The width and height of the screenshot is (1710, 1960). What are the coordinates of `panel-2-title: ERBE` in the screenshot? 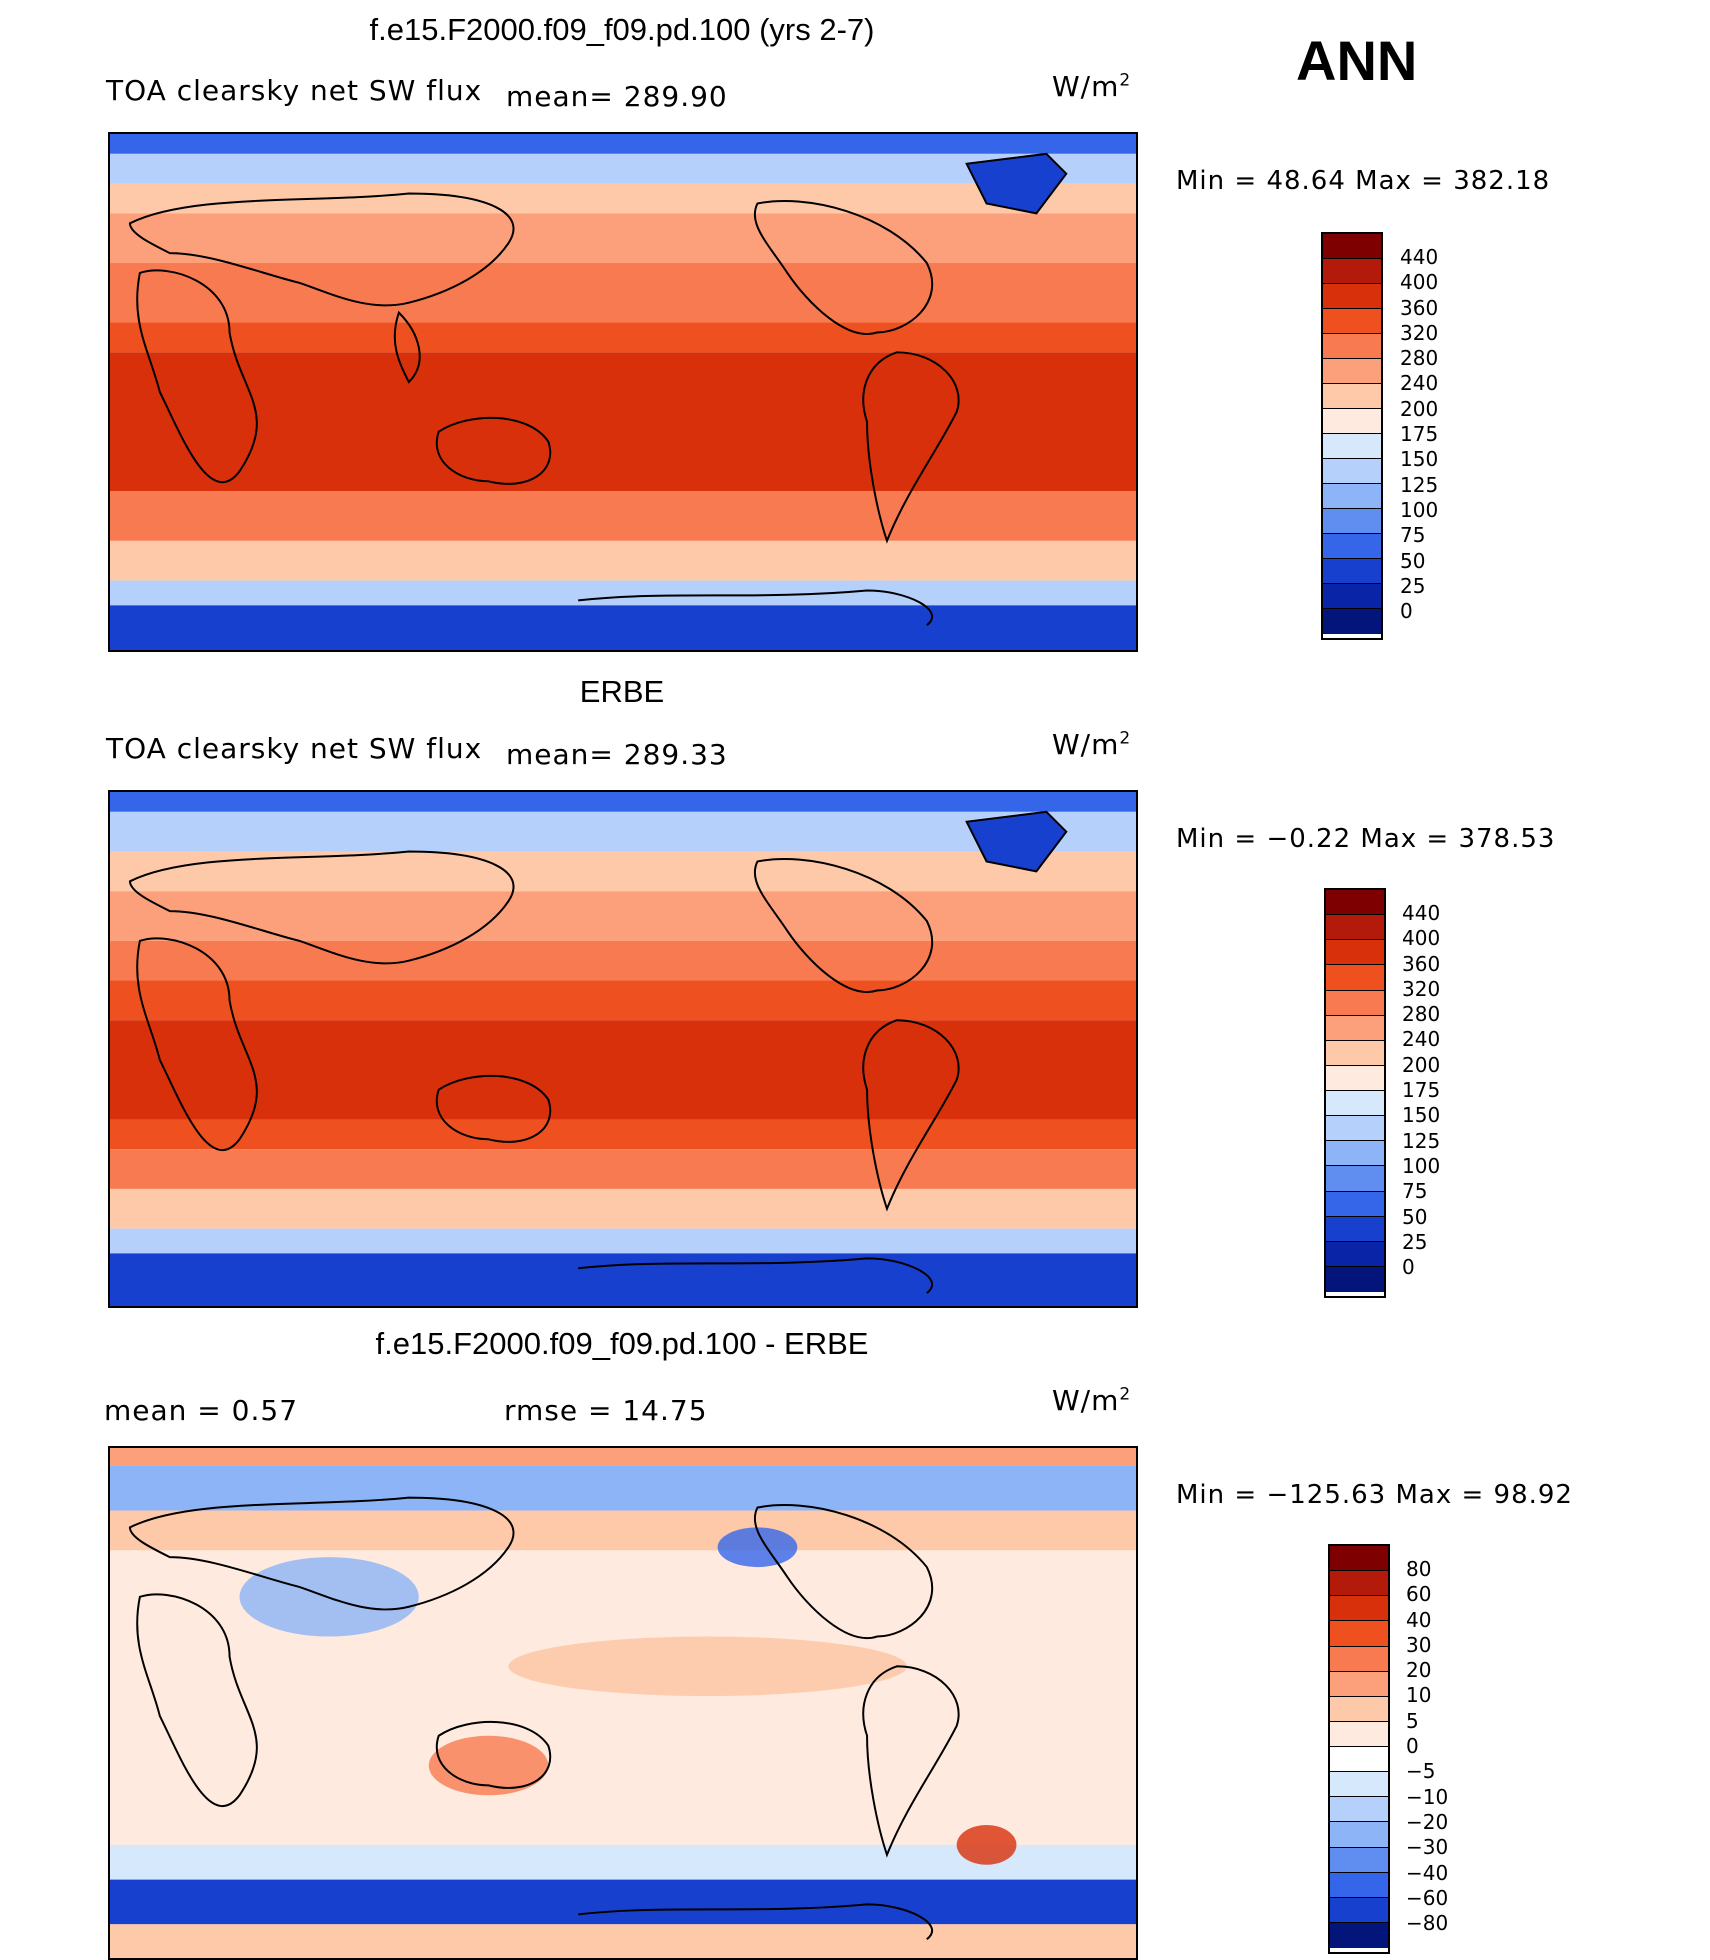 It's located at (622, 691).